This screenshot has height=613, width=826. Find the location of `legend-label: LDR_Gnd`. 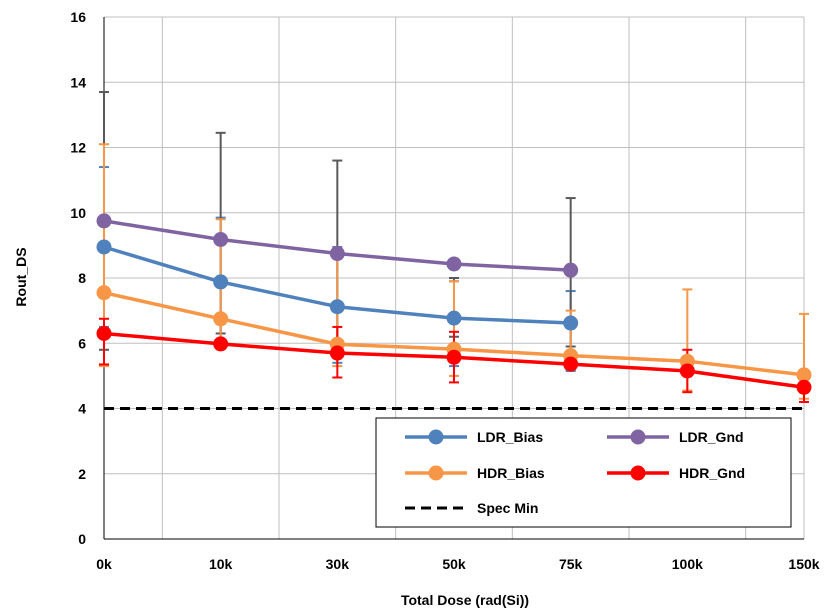

legend-label: LDR_Gnd is located at coordinates (711, 437).